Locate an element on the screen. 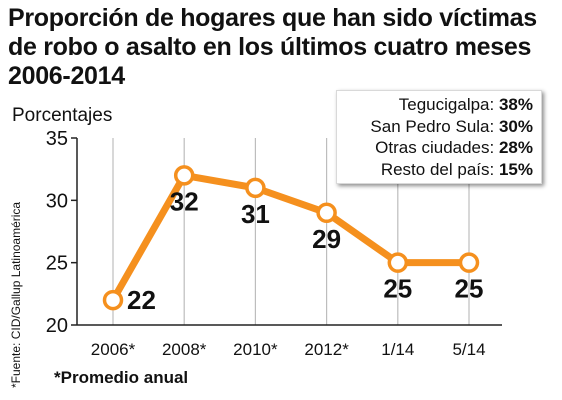 The height and width of the screenshot is (400, 562). legend-row-resto-del-pais: Resto del país: 15% is located at coordinates (435, 170).